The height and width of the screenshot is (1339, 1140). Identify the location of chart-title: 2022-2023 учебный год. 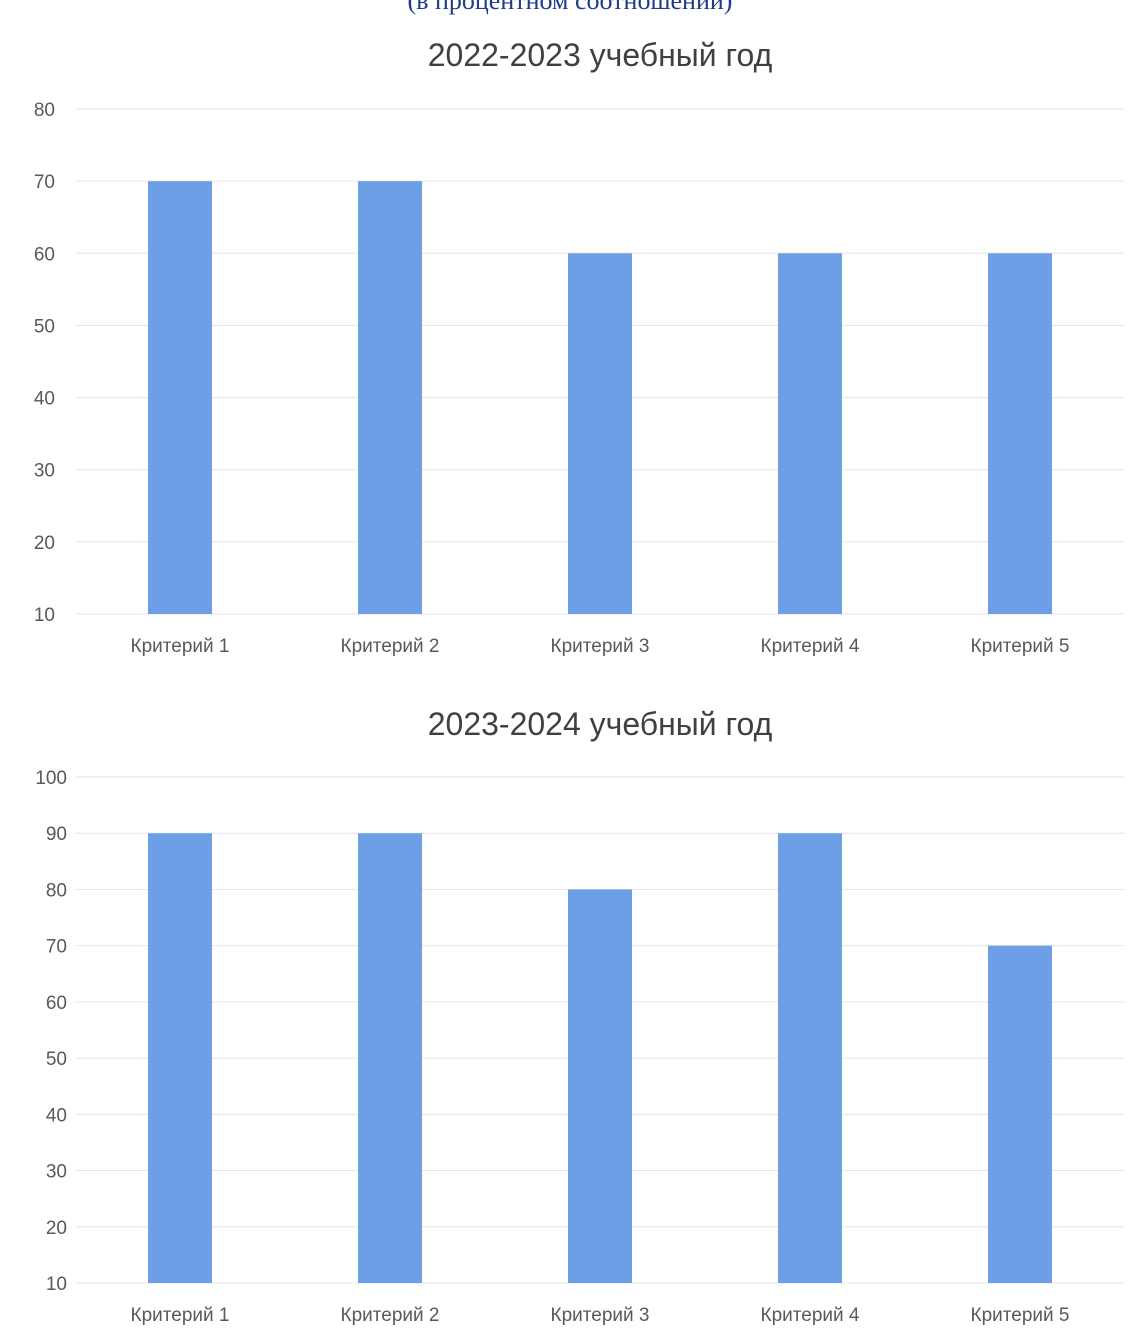
(600, 55).